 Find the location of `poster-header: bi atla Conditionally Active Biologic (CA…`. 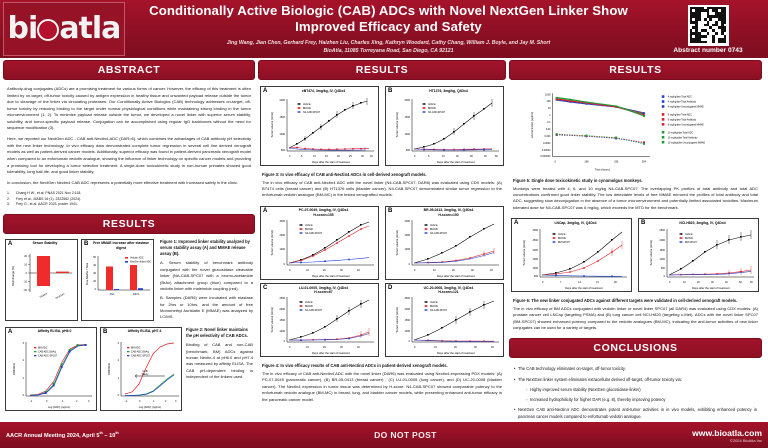

poster-header: bi atla Conditionally Active Biologic (CA… is located at coordinates (384, 29).